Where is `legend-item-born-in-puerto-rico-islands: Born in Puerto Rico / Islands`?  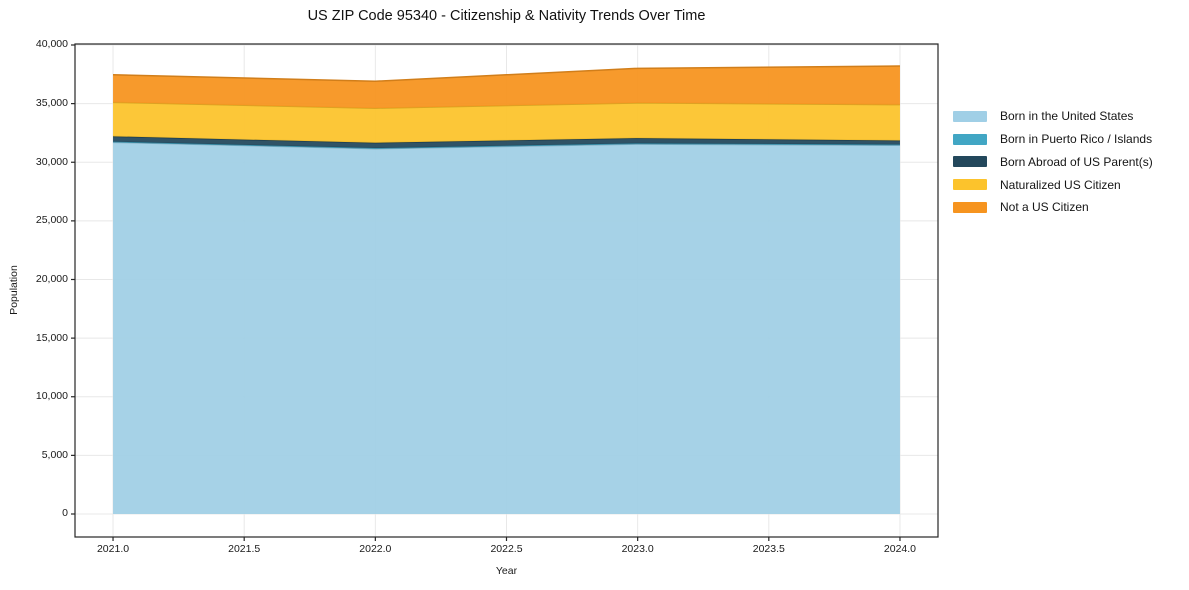 legend-item-born-in-puerto-rico-islands: Born in Puerto Rico / Islands is located at coordinates (1053, 139).